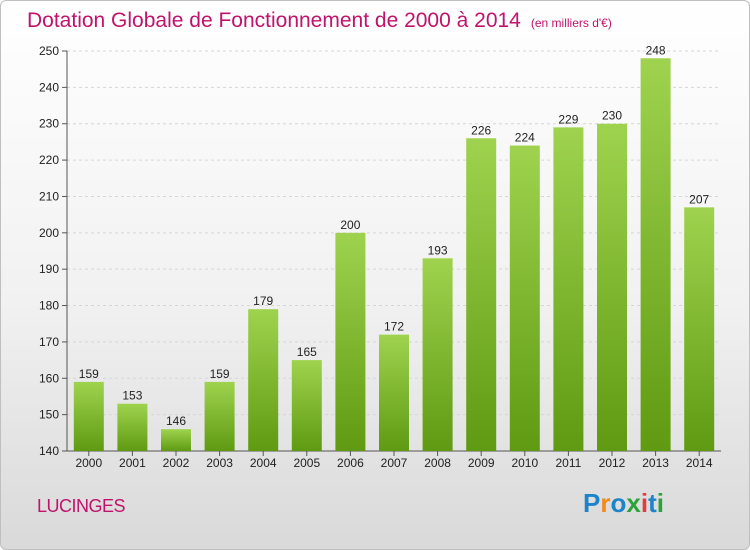 Image resolution: width=750 pixels, height=550 pixels. Describe the element at coordinates (132, 463) in the screenshot. I see `x-tick-label-2001: 2001` at that location.